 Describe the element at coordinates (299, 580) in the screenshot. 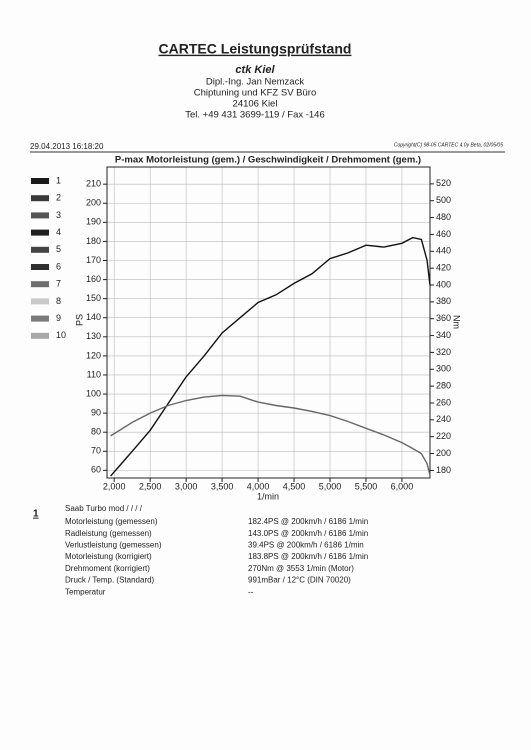

I see `result-value: 991mBar / 12°C (DIN 70020)` at that location.